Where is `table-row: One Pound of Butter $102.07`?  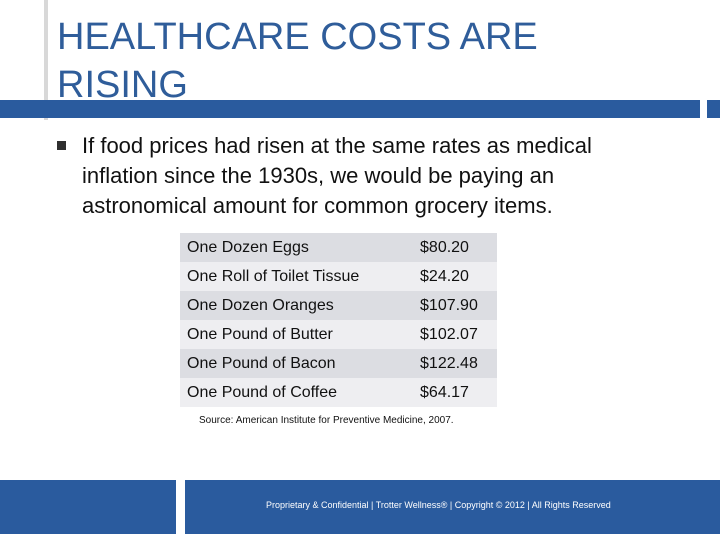
table-row: One Pound of Butter $102.07 is located at coordinates (338, 334).